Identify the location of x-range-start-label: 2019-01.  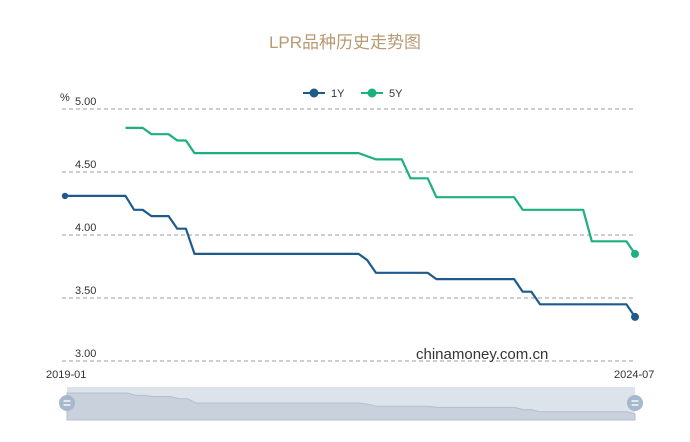
(66, 375).